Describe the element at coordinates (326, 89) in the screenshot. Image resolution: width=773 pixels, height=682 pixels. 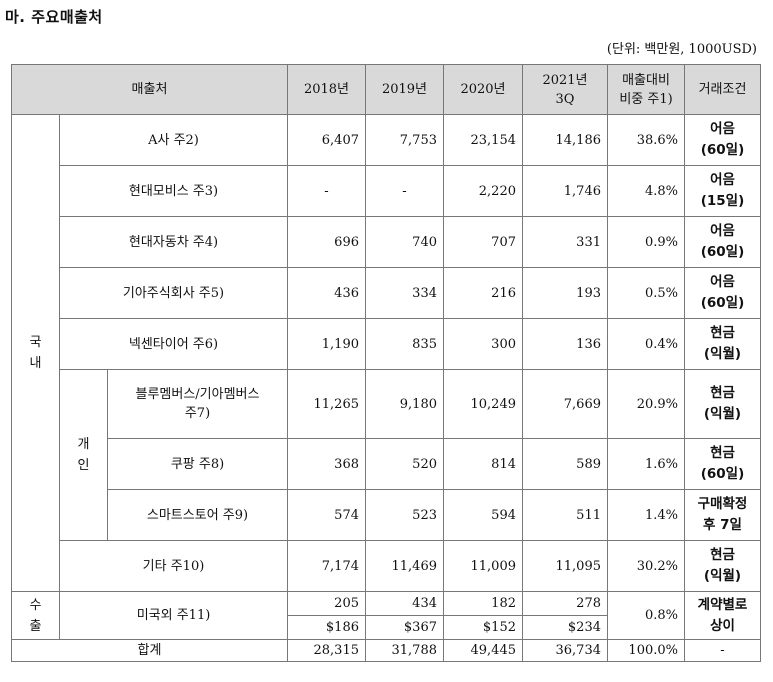
I see `header-2018: 2018년` at that location.